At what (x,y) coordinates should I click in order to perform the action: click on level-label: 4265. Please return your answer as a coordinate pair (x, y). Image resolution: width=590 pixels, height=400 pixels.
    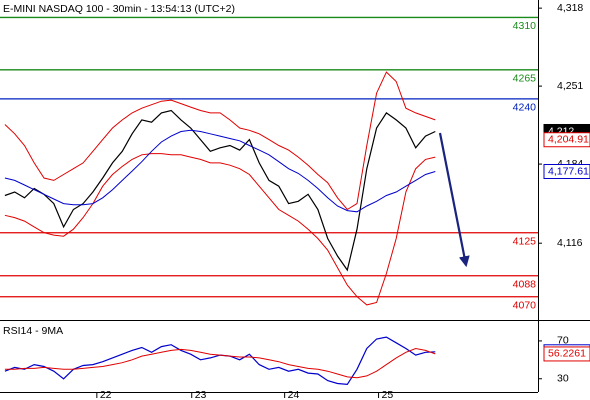
    Looking at the image, I should click on (525, 79).